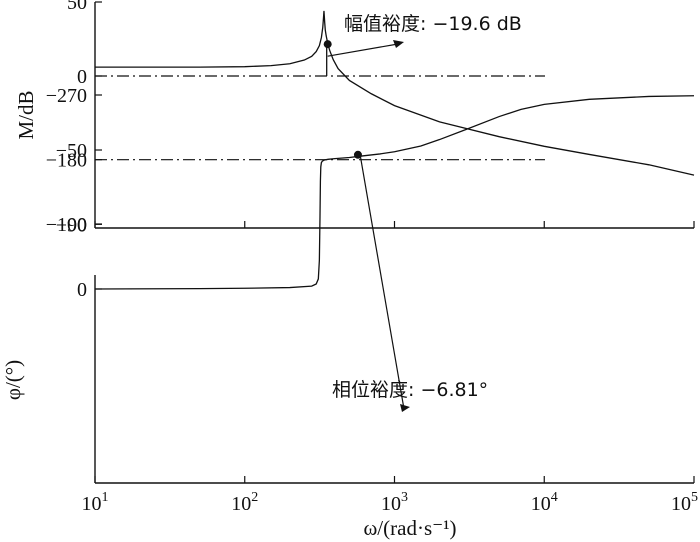 The width and height of the screenshot is (700, 542). Describe the element at coordinates (95, 502) in the screenshot. I see `x-tick-label: 10¹` at that location.